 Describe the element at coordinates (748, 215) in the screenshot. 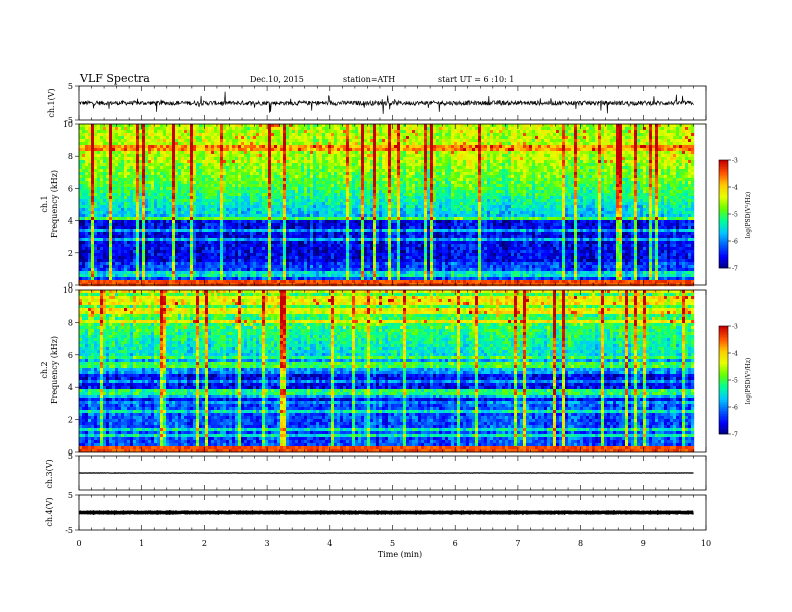

I see `ch1-colorbar-label: log(PSD(V²/Hz)` at that location.